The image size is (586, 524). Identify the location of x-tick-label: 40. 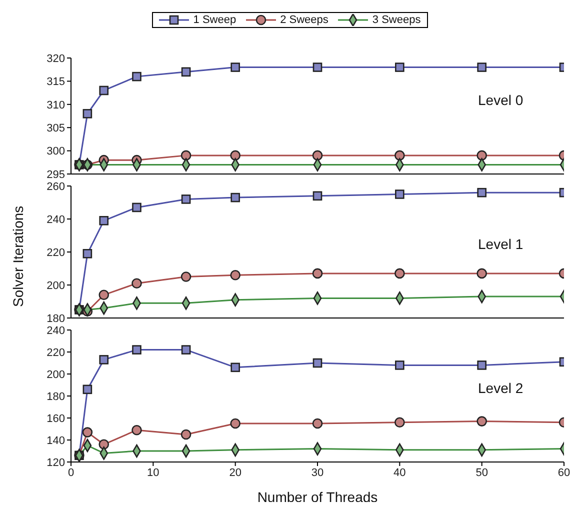
(400, 472).